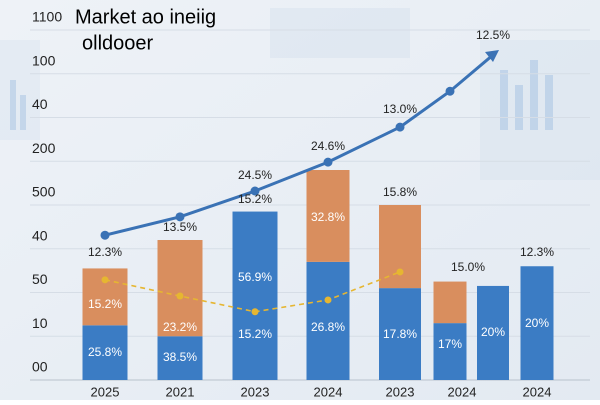  What do you see at coordinates (328, 146) in the screenshot?
I see `annotation: 24.6%` at bounding box center [328, 146].